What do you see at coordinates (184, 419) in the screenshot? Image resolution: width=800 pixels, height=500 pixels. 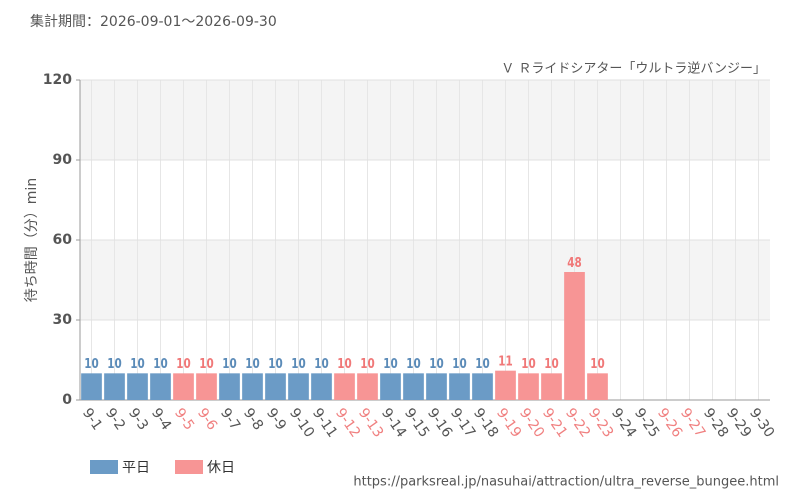 I see `x-tick-label: 9-5` at bounding box center [184, 419].